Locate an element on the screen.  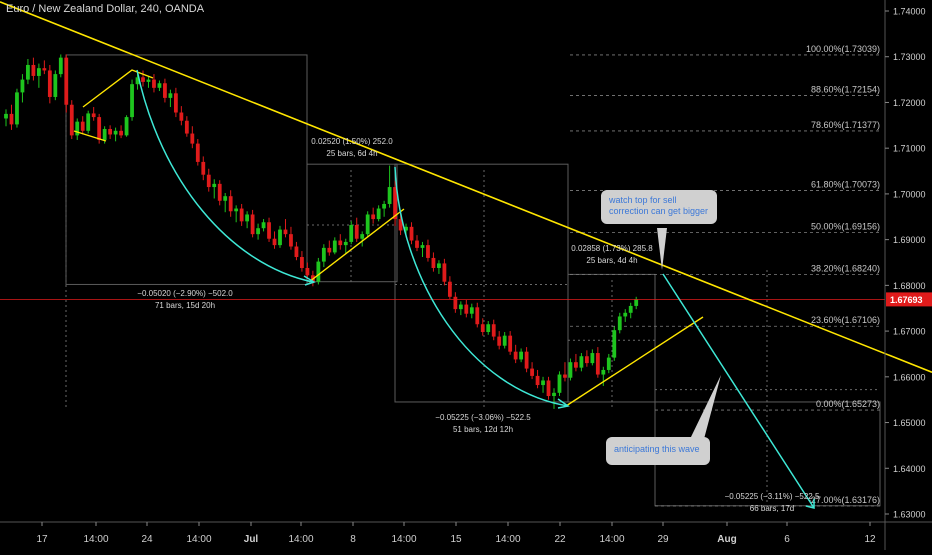
callout-anticipating-wave: anticipating this wave is located at coordinates (658, 451).